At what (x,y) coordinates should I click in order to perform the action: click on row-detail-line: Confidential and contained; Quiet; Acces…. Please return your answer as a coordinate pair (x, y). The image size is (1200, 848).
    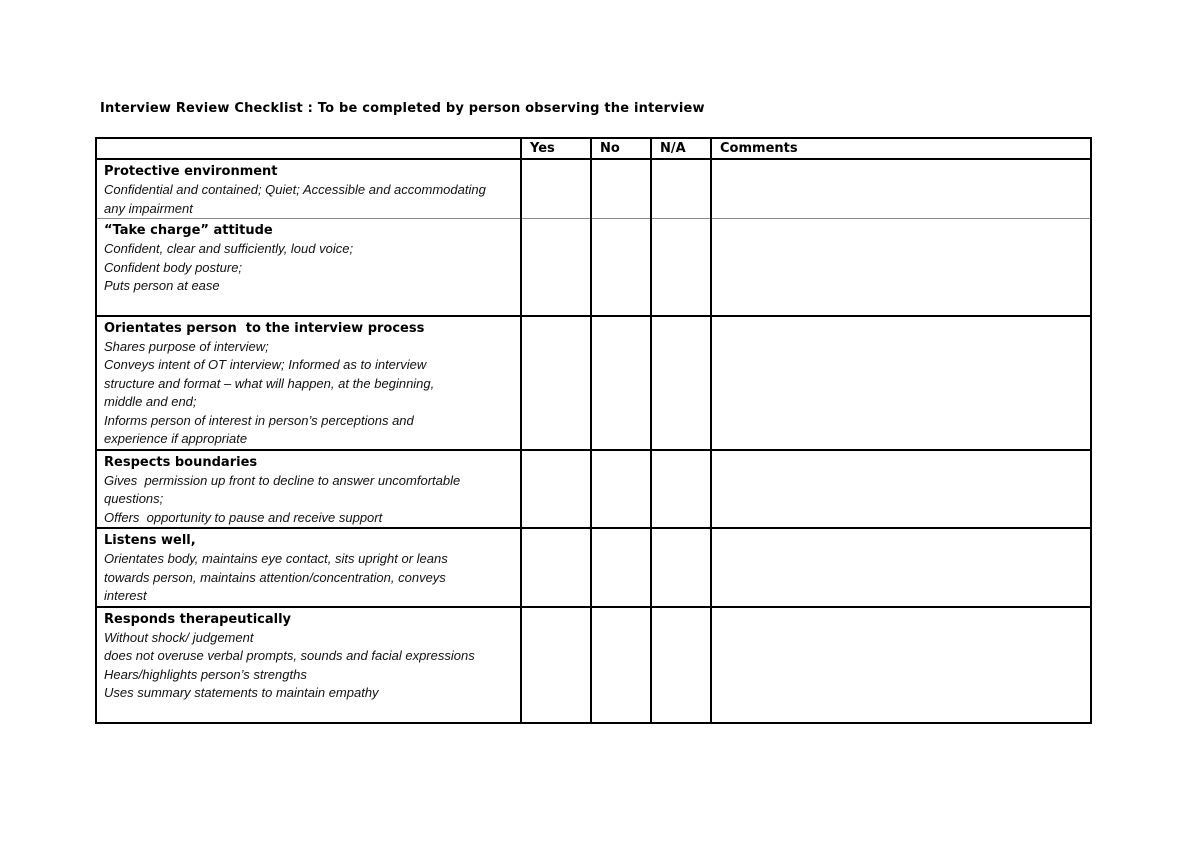
    Looking at the image, I should click on (295, 189).